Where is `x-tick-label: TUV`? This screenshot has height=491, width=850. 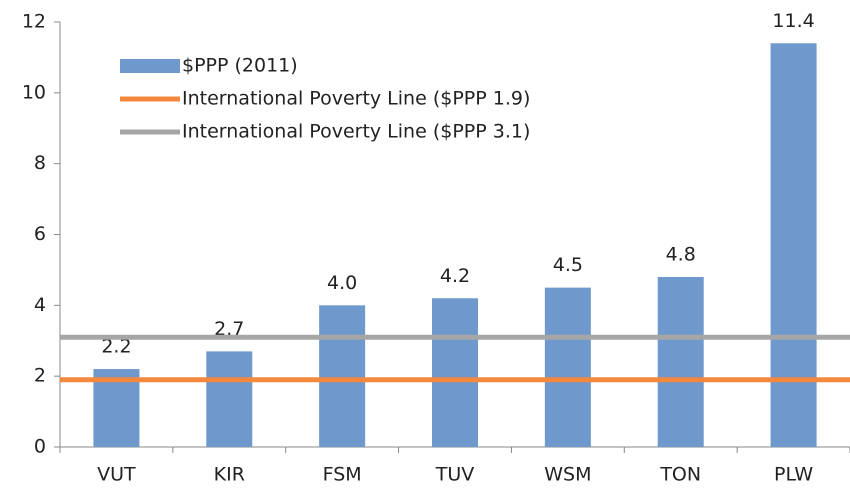 x-tick-label: TUV is located at coordinates (455, 475).